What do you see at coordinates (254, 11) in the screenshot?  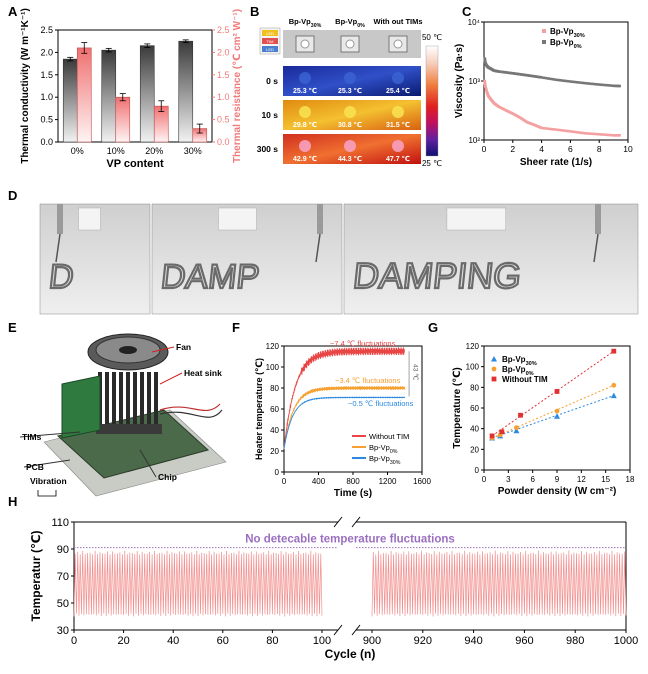 I see `panel-letter-b: B` at bounding box center [254, 11].